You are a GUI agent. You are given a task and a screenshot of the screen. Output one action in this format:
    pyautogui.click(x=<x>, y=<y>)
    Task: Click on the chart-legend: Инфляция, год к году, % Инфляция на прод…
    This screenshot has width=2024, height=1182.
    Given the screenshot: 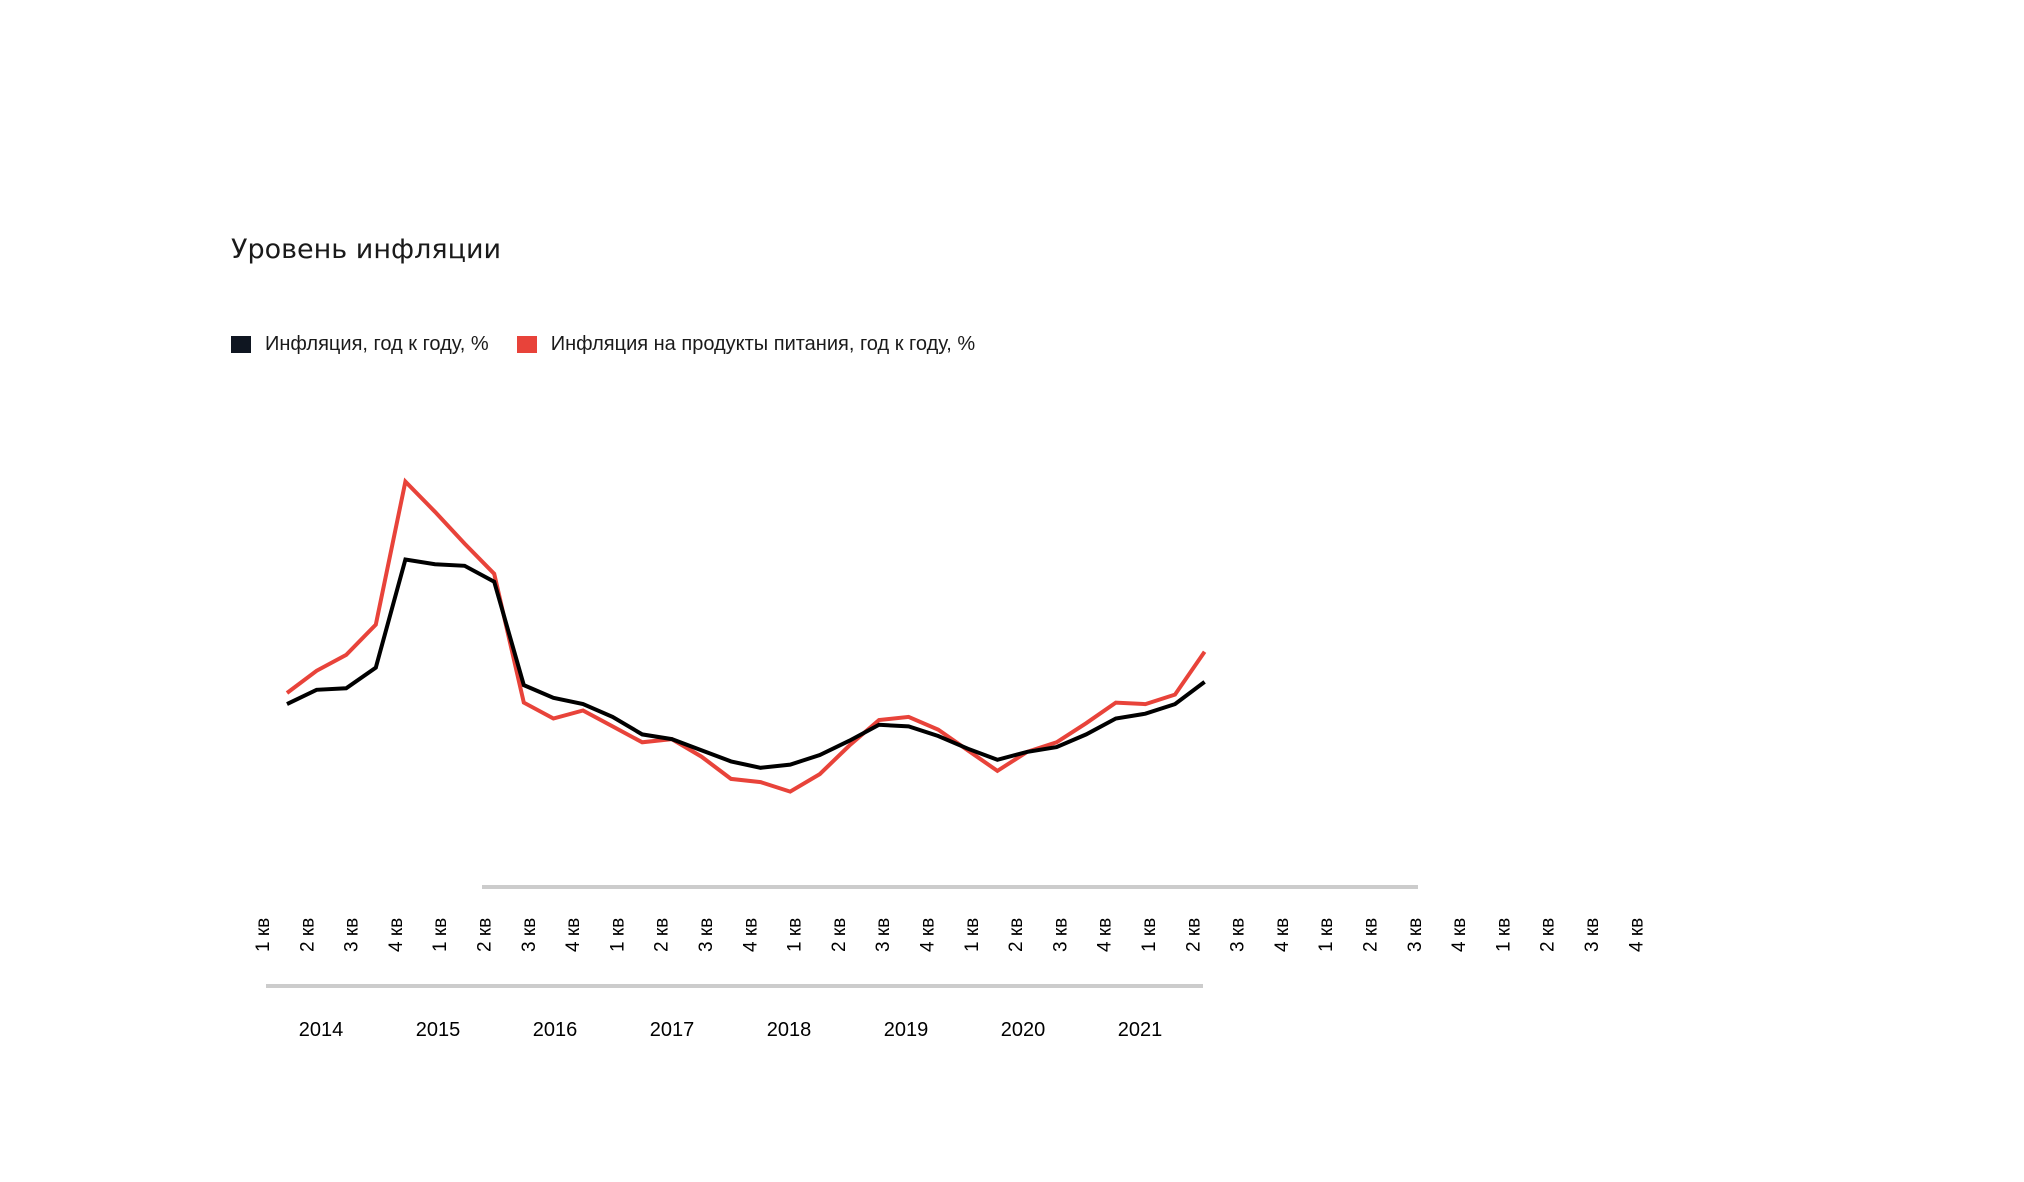 What is the action you would take?
    pyautogui.click(x=617, y=344)
    